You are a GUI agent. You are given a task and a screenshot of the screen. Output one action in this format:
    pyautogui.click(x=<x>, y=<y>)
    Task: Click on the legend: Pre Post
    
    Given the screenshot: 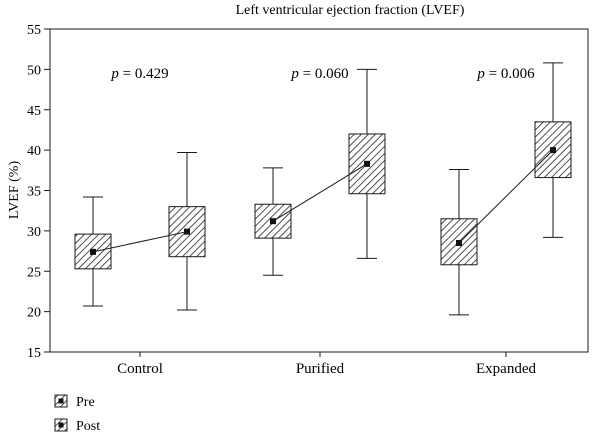 What is the action you would take?
    pyautogui.click(x=77, y=414)
    